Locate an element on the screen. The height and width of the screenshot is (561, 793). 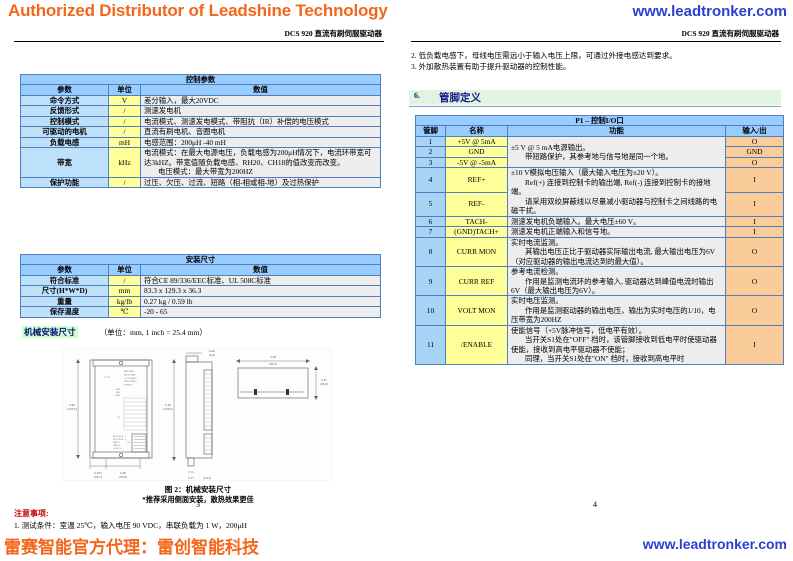
cell-value: 83.3 x 129.3 x 36.3 is located at coordinates (260, 291).